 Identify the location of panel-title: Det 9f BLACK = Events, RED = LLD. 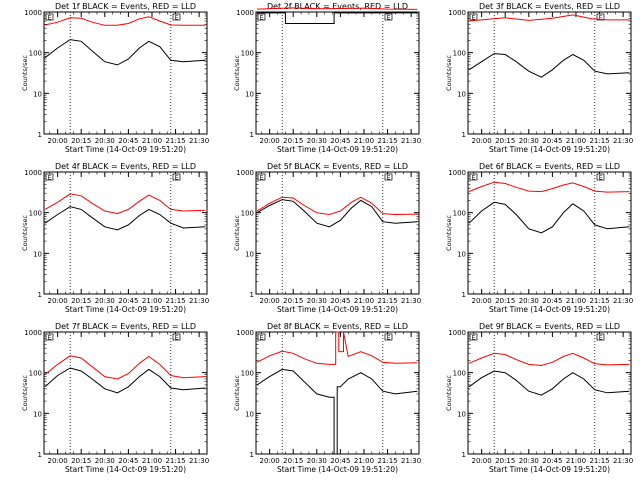
(549, 326).